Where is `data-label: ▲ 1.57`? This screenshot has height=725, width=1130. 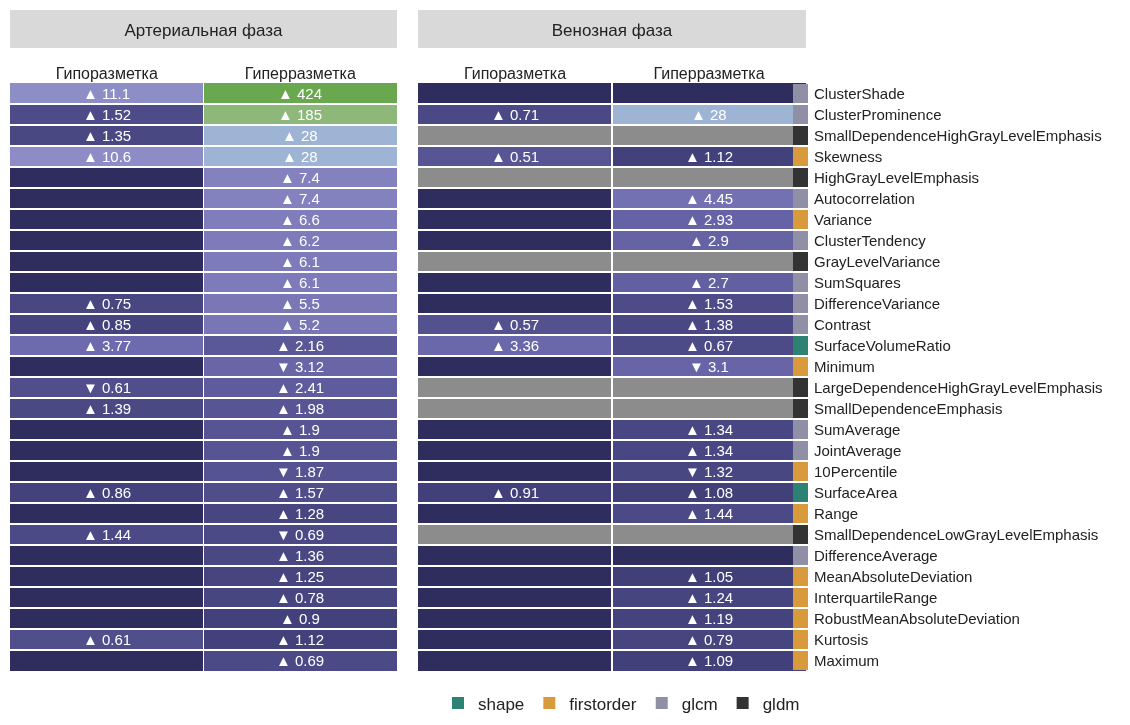 data-label: ▲ 1.57 is located at coordinates (300, 492).